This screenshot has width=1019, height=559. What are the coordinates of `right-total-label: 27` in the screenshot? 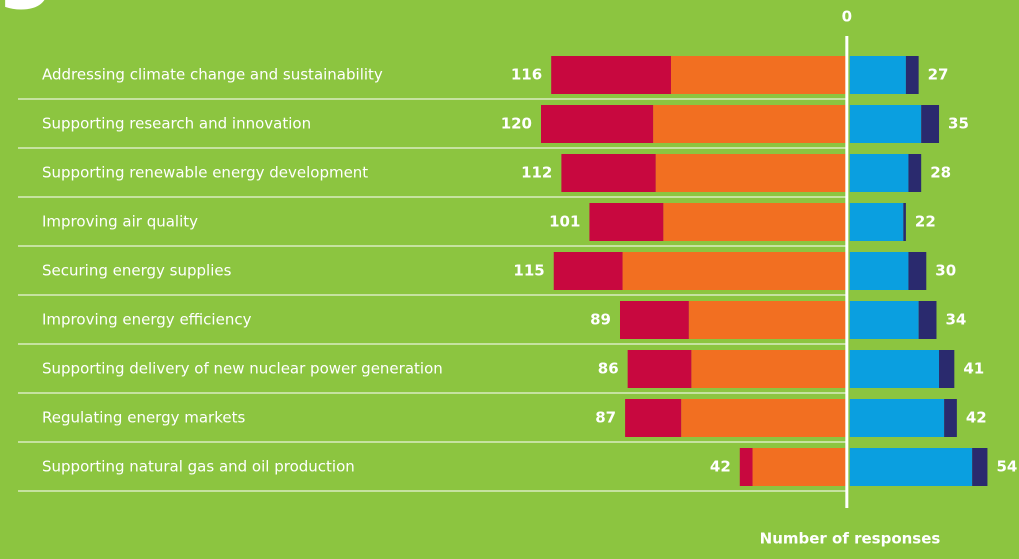 It's located at (938, 75).